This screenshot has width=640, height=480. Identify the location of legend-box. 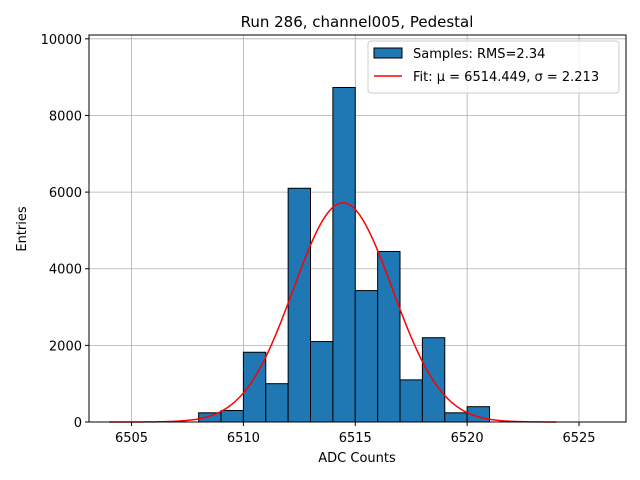
(493, 67).